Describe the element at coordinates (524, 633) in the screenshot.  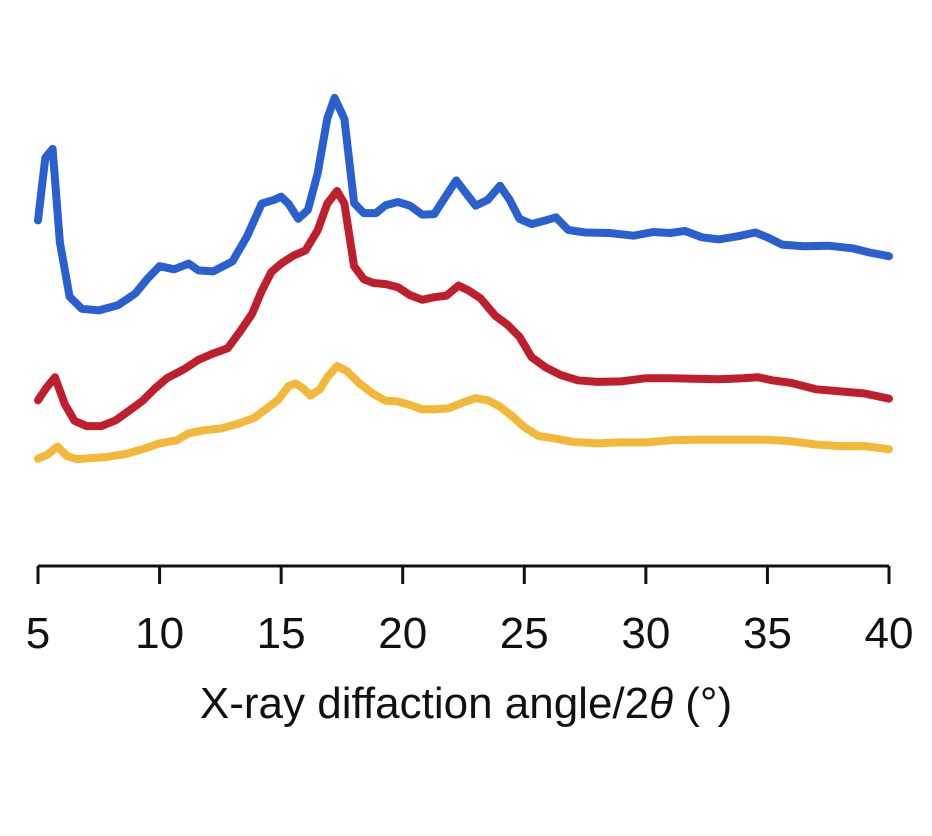
I see `x-tick-label: 25` at that location.